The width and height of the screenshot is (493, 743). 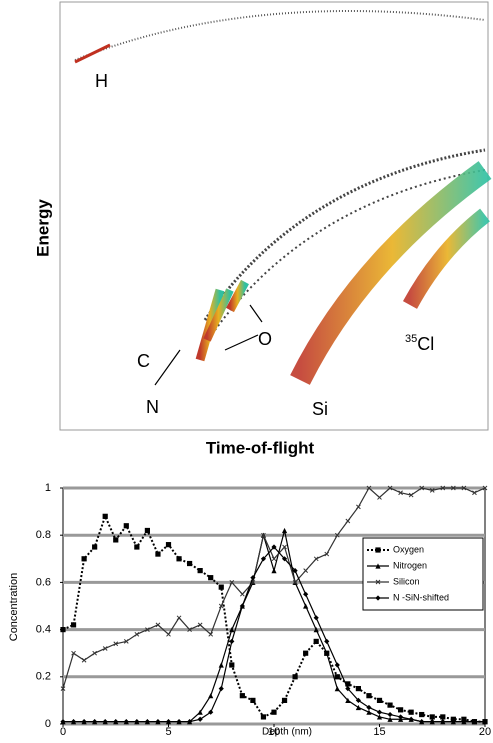 What do you see at coordinates (208, 345) in the screenshot?
I see `pointer-lines` at bounding box center [208, 345].